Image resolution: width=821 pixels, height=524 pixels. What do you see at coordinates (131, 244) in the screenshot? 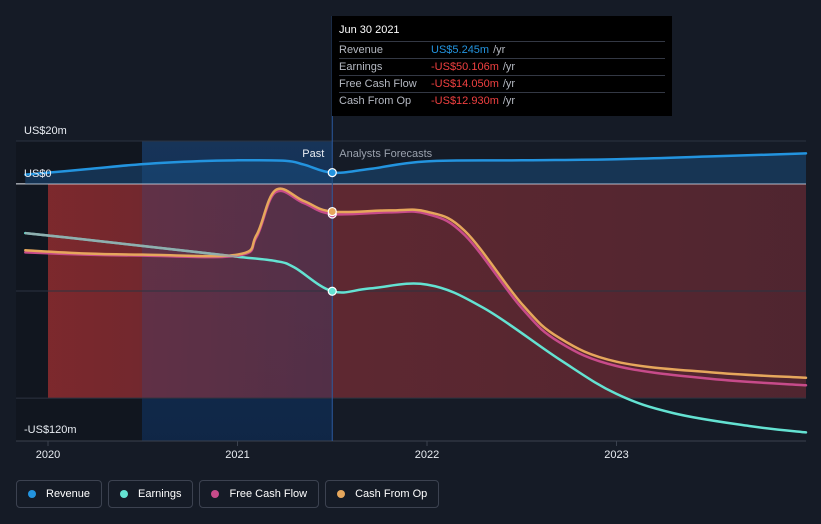
I see `earnings-history-line` at bounding box center [131, 244].